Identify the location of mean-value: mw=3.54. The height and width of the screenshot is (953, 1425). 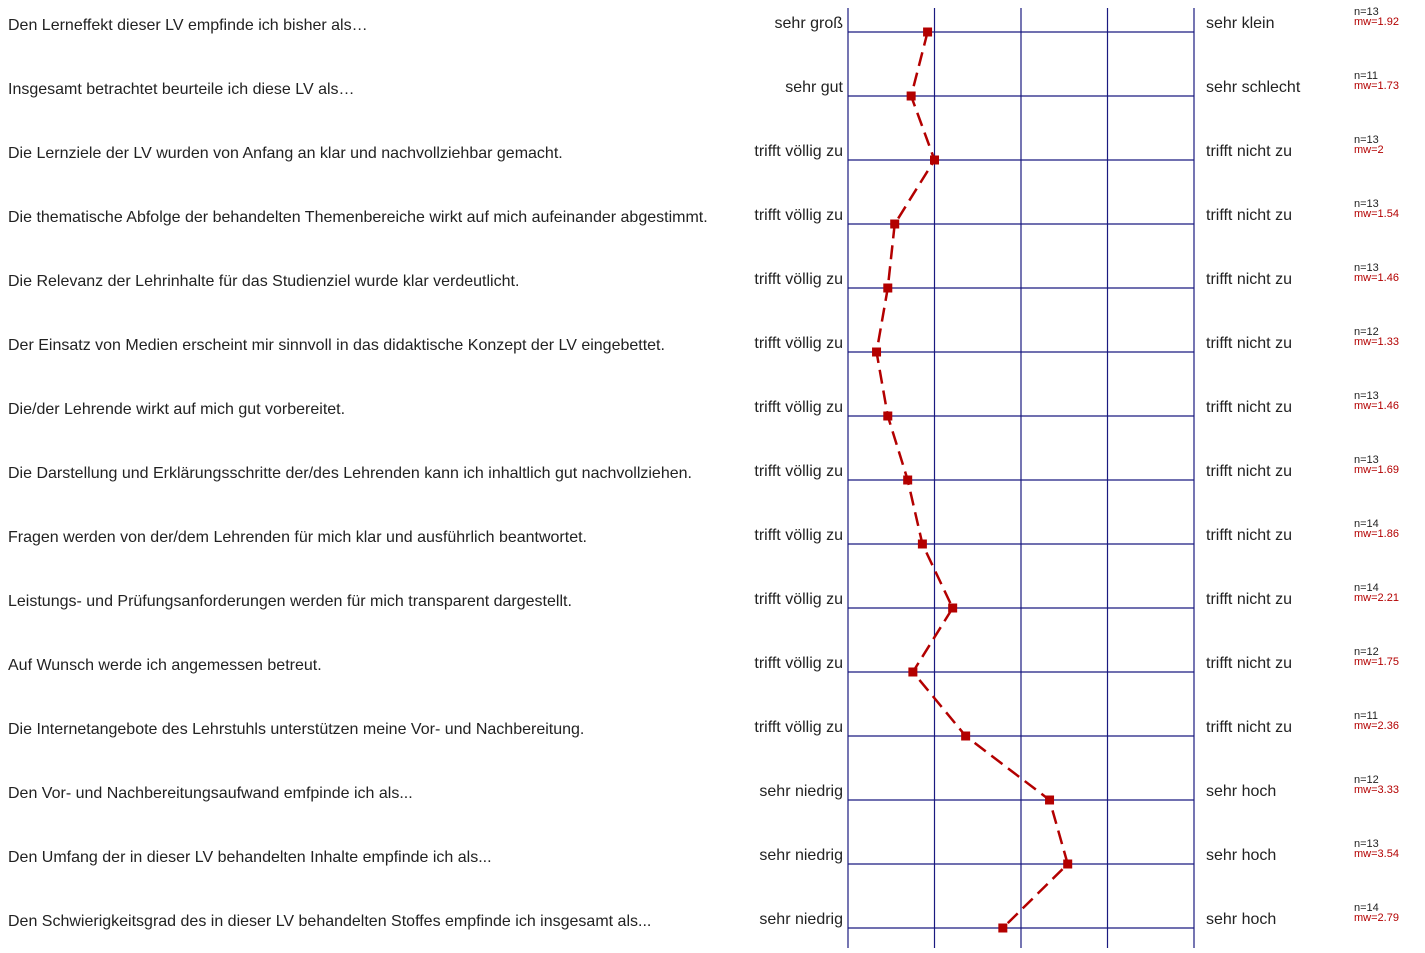
(1376, 854).